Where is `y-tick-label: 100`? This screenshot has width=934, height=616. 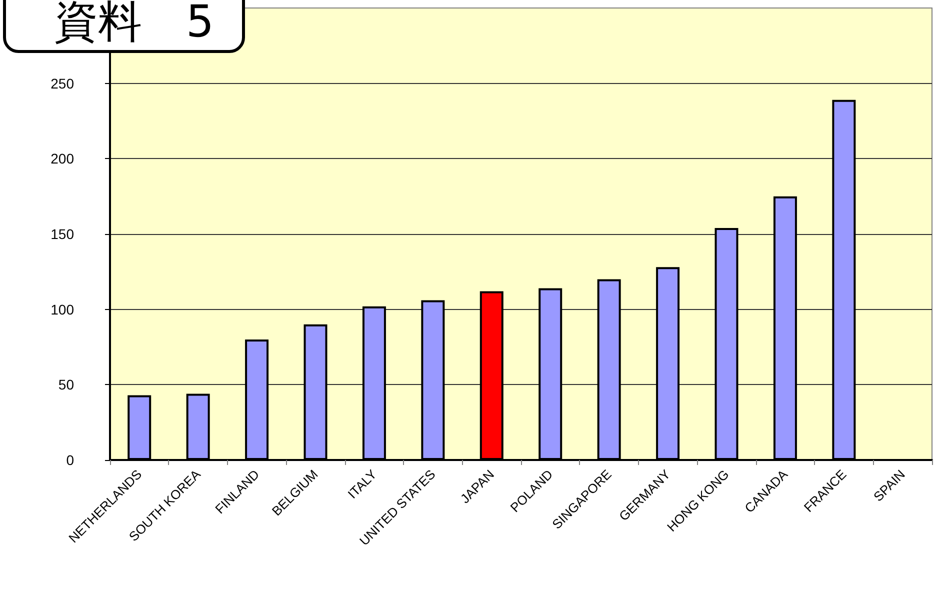
y-tick-label: 100 is located at coordinates (62, 309).